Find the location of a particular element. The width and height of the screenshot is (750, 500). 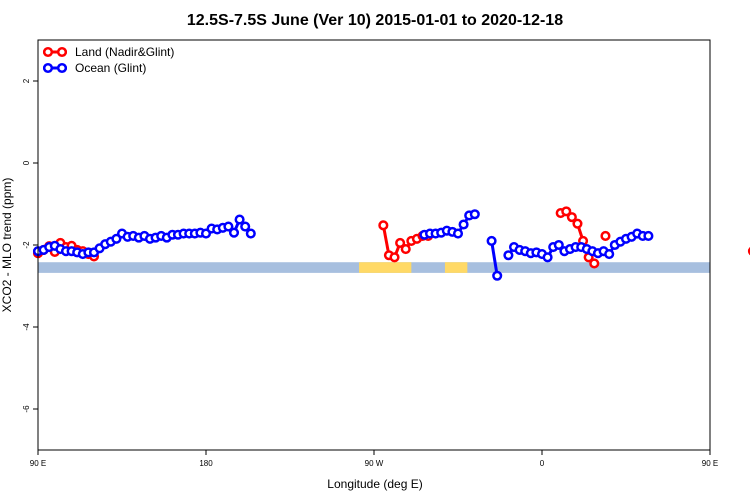

y-tick-label: -4 is located at coordinates (26, 327).